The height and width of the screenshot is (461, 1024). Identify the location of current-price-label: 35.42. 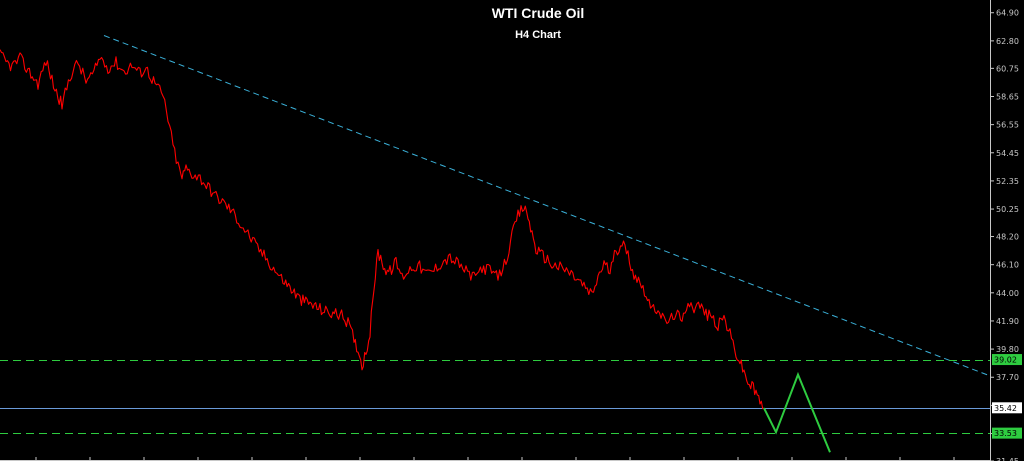
(1005, 408).